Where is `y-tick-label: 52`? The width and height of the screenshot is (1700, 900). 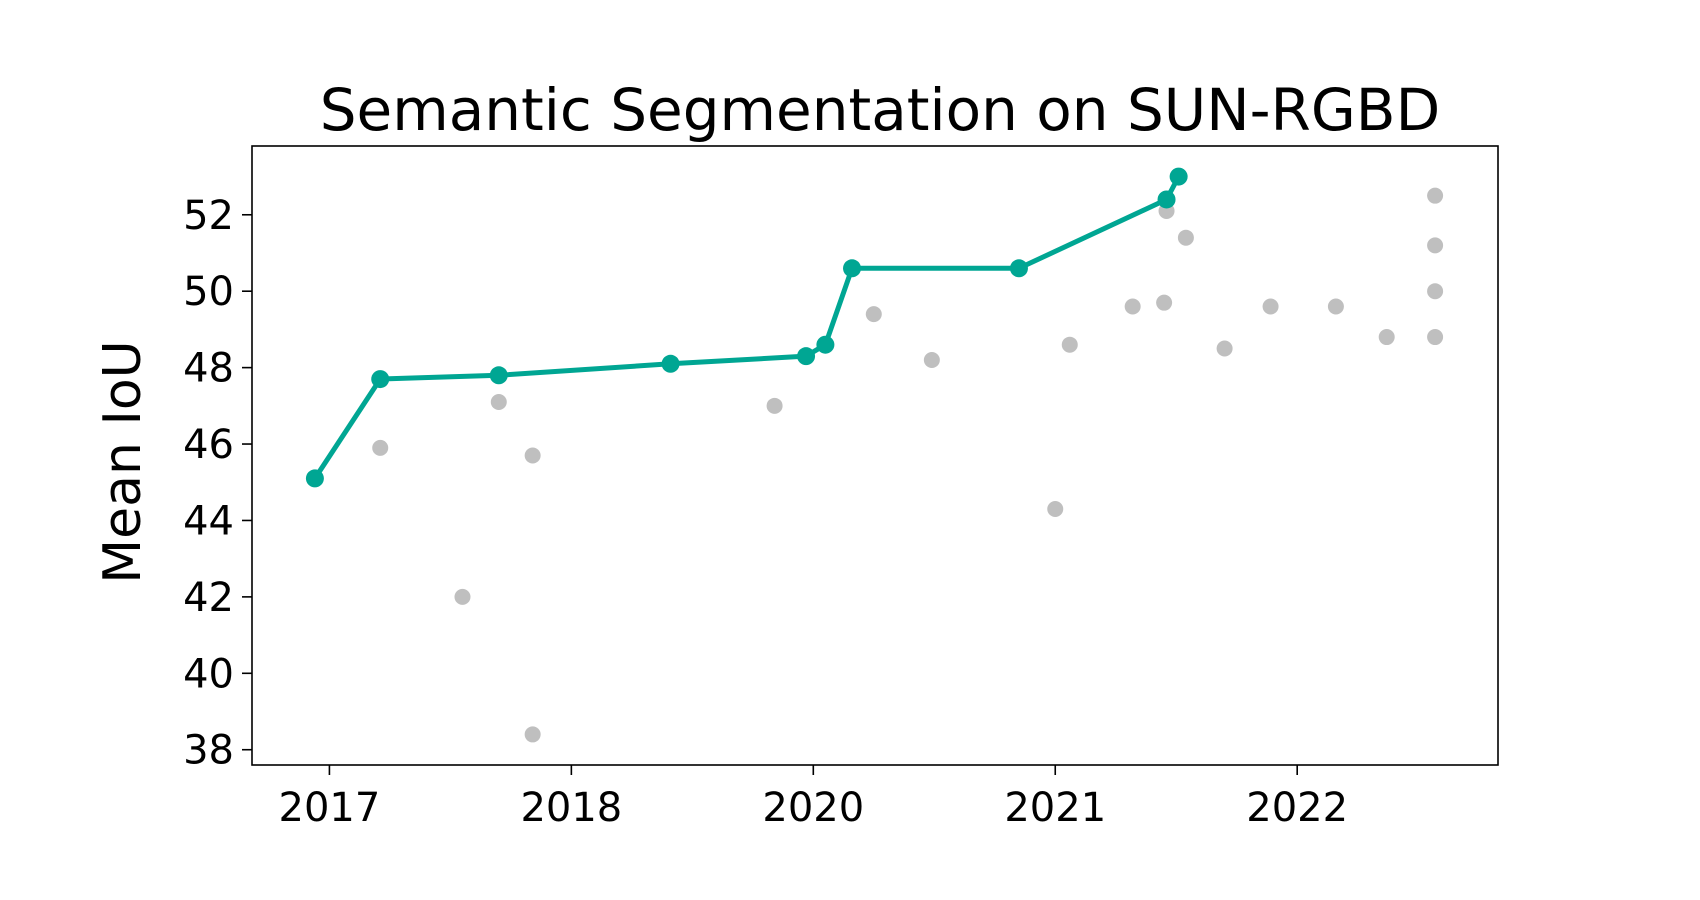
y-tick-label: 52 is located at coordinates (208, 216).